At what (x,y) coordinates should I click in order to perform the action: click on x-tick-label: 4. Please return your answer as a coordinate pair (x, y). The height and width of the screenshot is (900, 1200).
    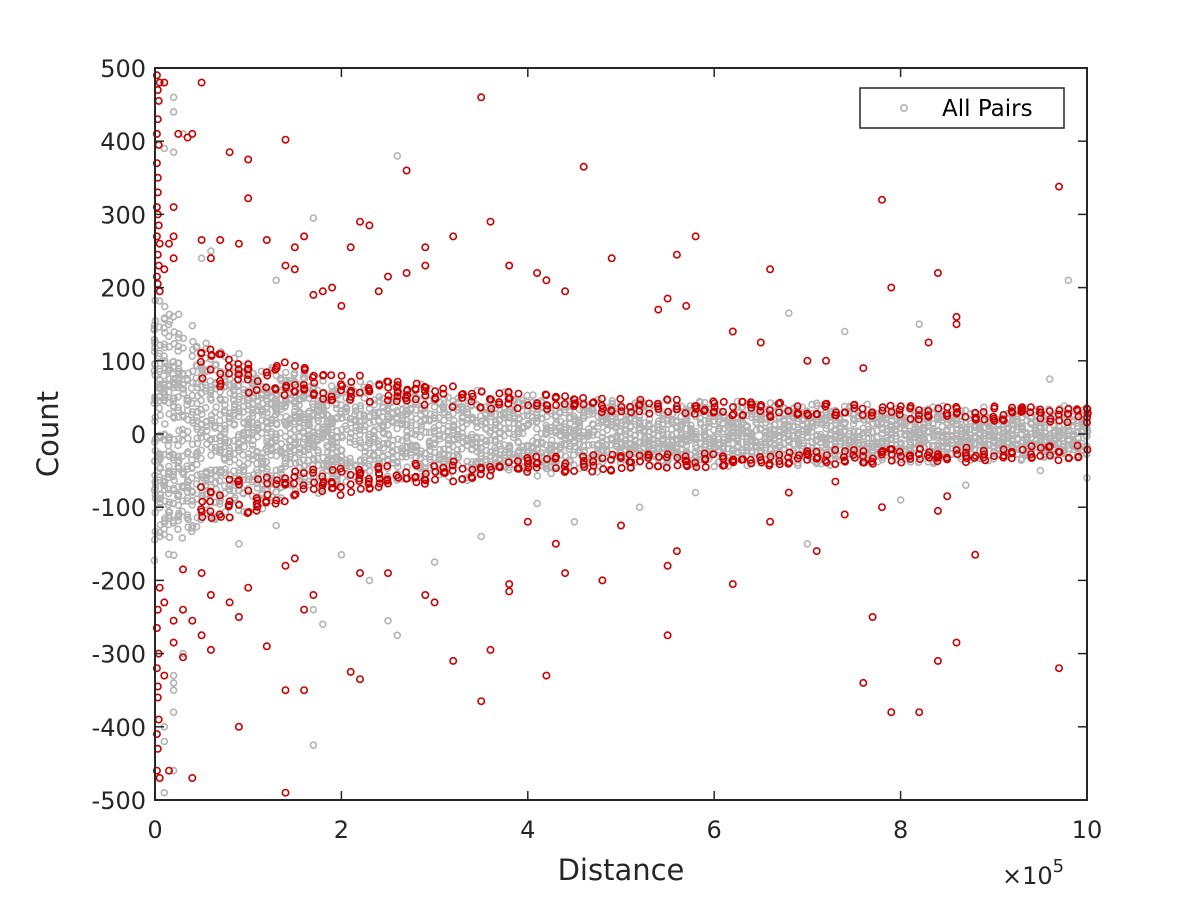
    Looking at the image, I should click on (527, 830).